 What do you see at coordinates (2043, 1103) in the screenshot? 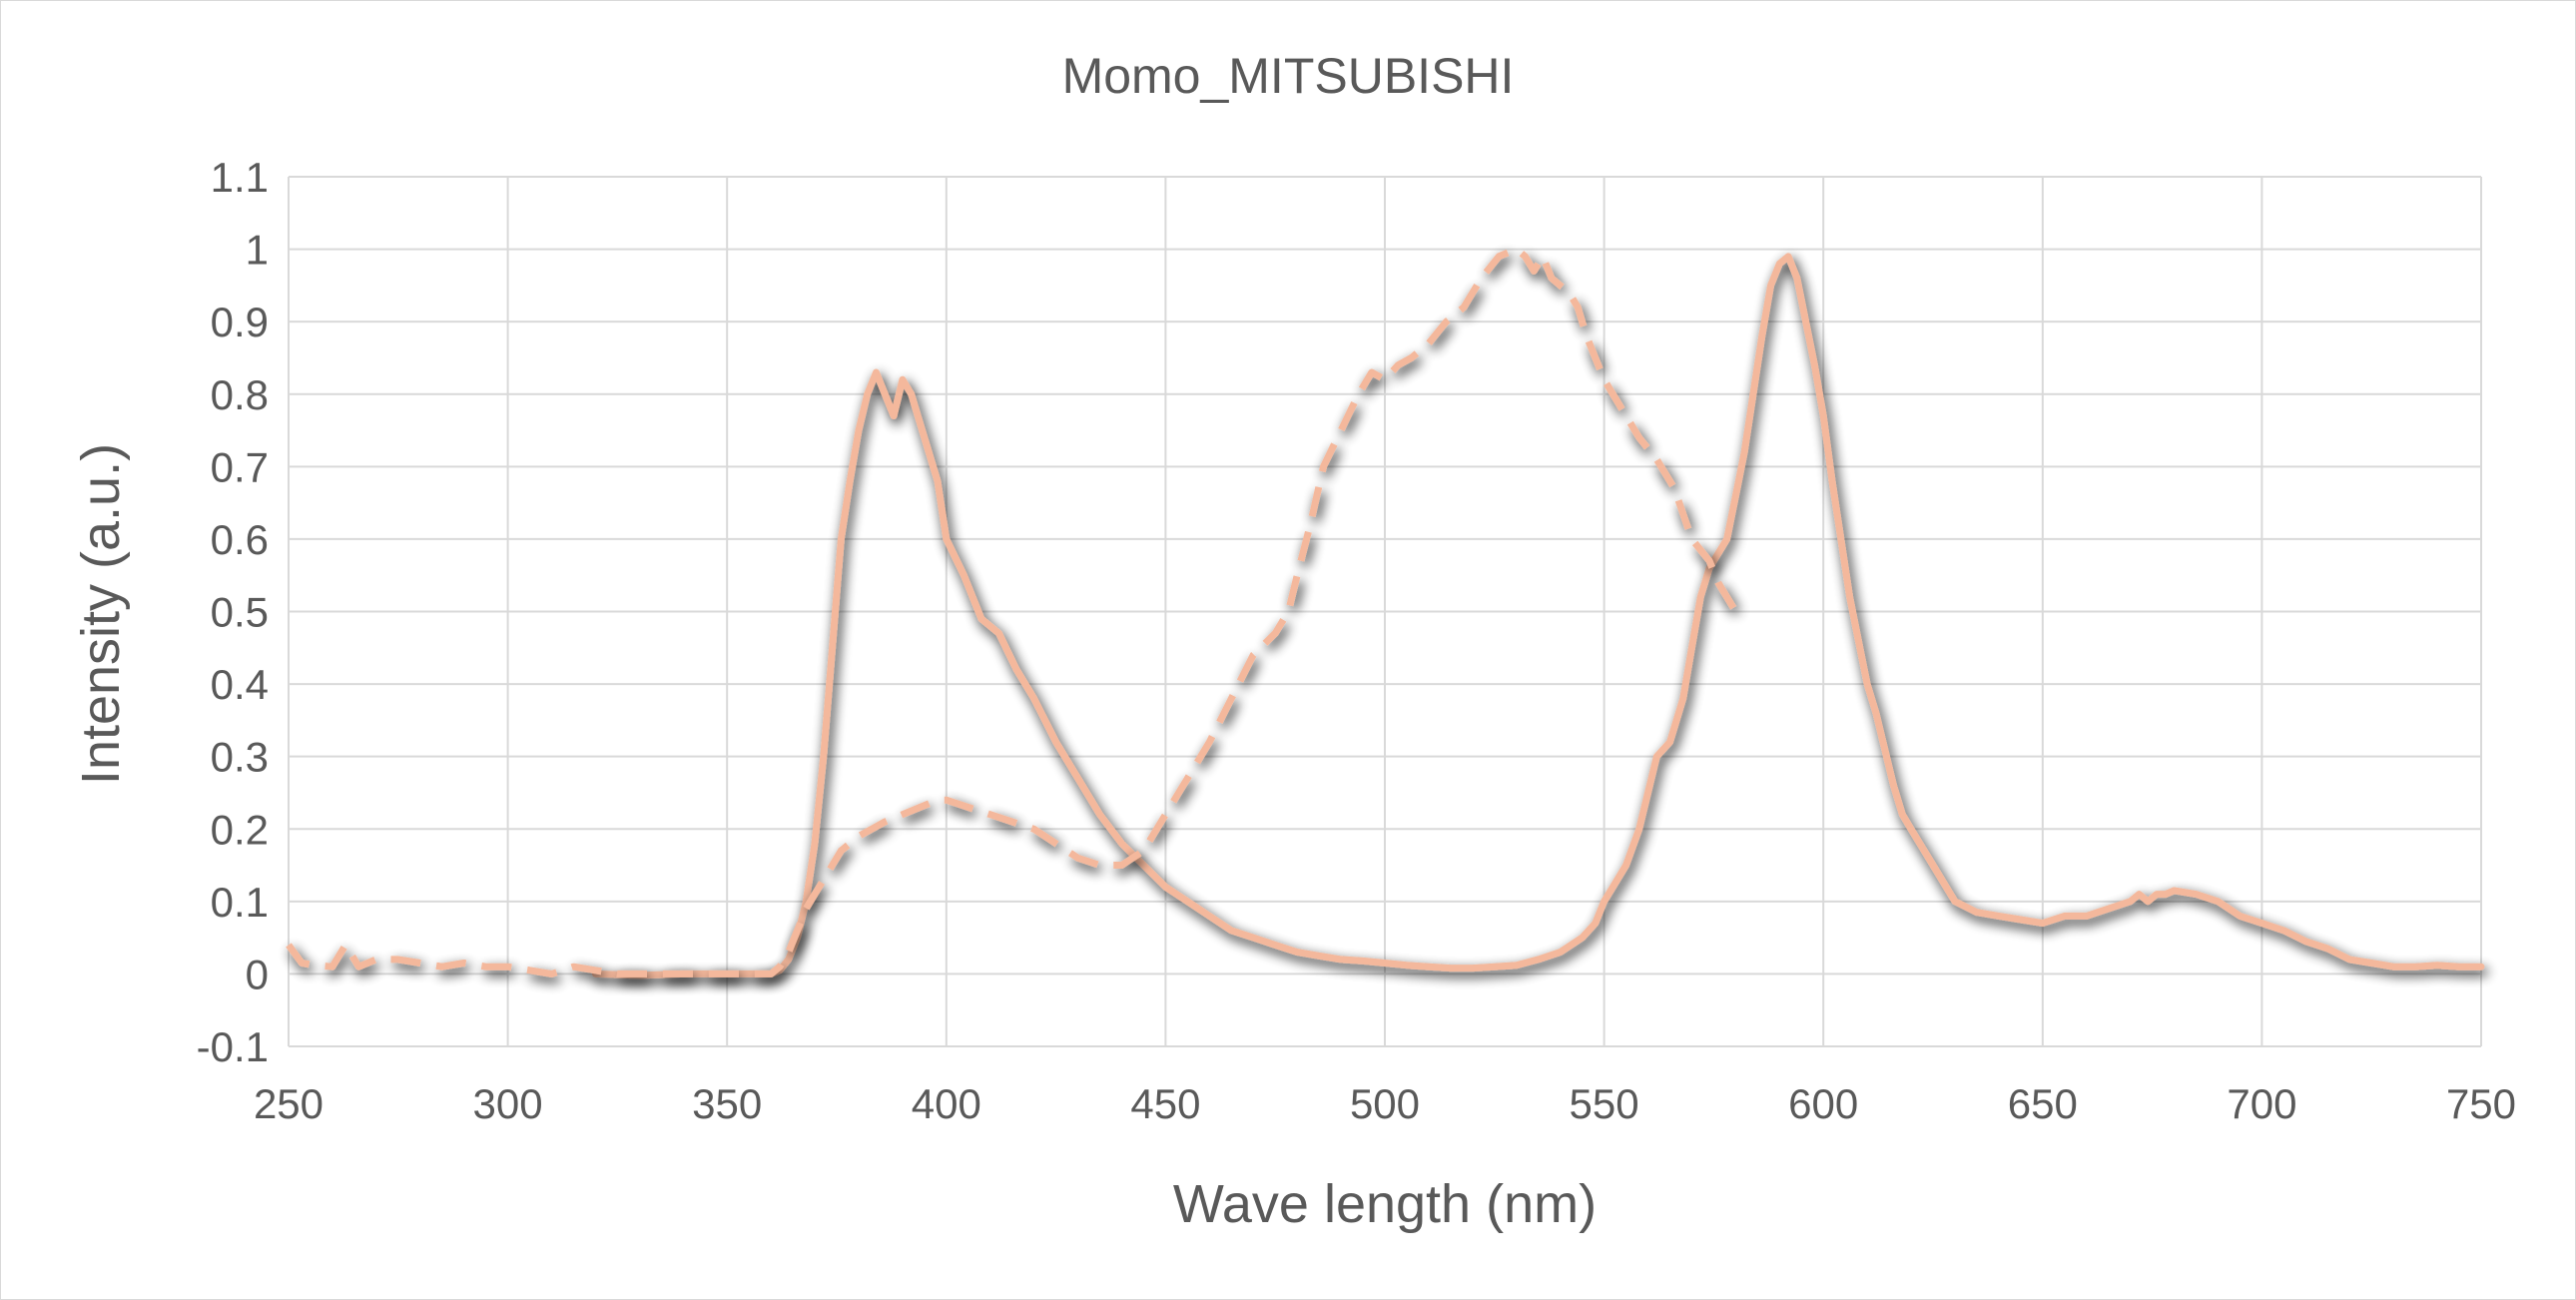
I see `x-tick-label: 650` at bounding box center [2043, 1103].